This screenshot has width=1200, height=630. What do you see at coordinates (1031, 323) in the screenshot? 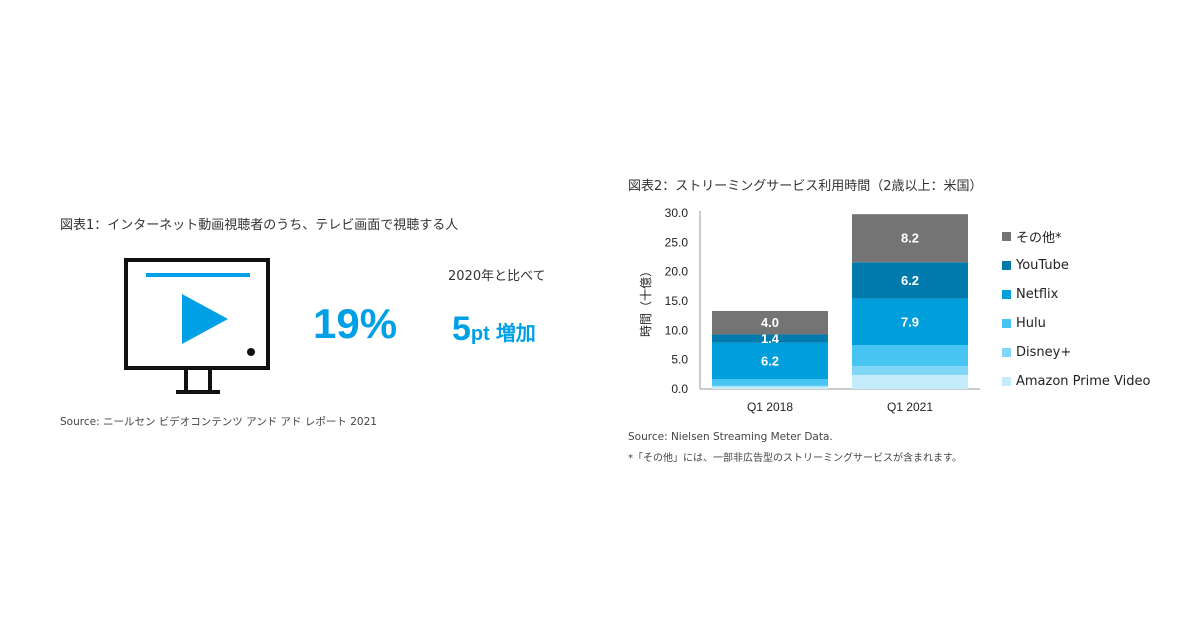
I see `legend-label: Hulu` at bounding box center [1031, 323].